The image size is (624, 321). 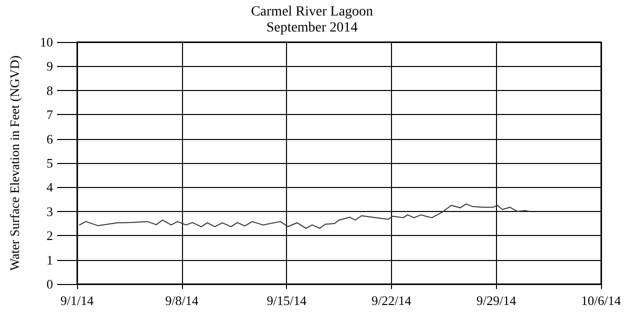 What do you see at coordinates (312, 12) in the screenshot?
I see `chart-title: Carmel River Lagoon` at bounding box center [312, 12].